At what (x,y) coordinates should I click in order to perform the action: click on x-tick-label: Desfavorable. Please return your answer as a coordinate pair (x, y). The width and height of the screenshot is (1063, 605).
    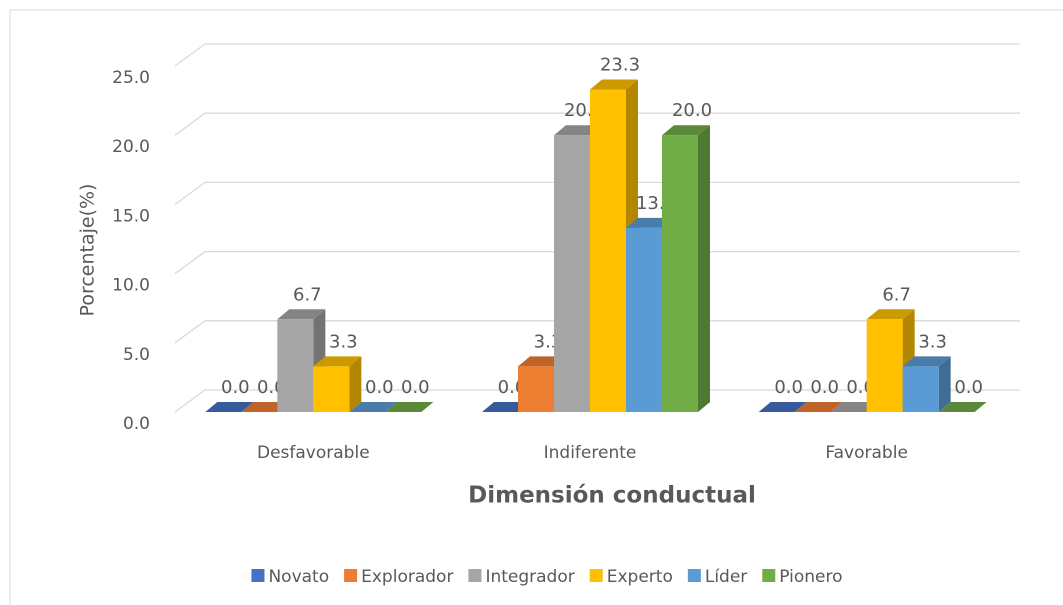
    Looking at the image, I should click on (313, 453).